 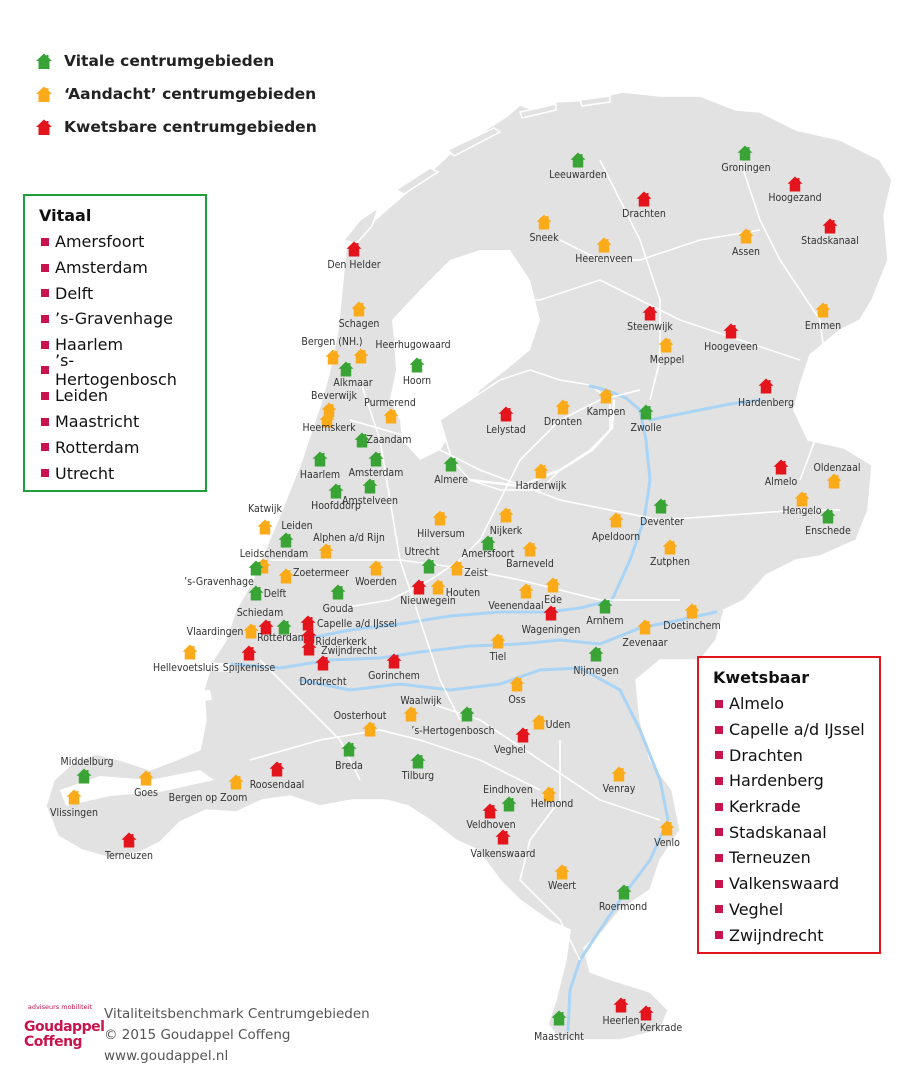 I want to click on list-item-label: Almelo, so click(x=757, y=704).